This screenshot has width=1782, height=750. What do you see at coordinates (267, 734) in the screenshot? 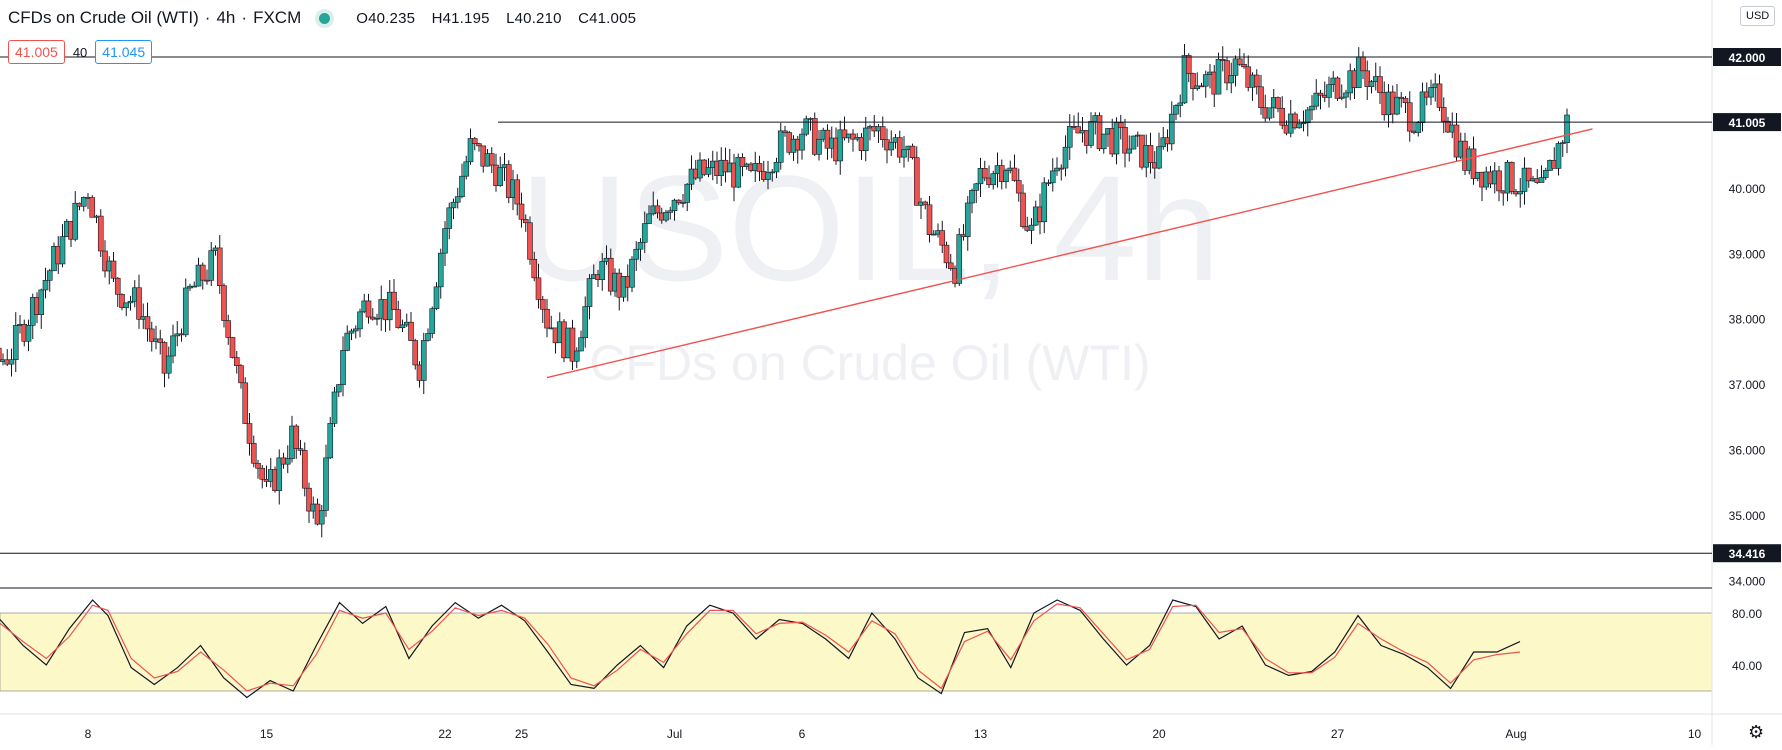
I see `time-tick-label: 15` at bounding box center [267, 734].